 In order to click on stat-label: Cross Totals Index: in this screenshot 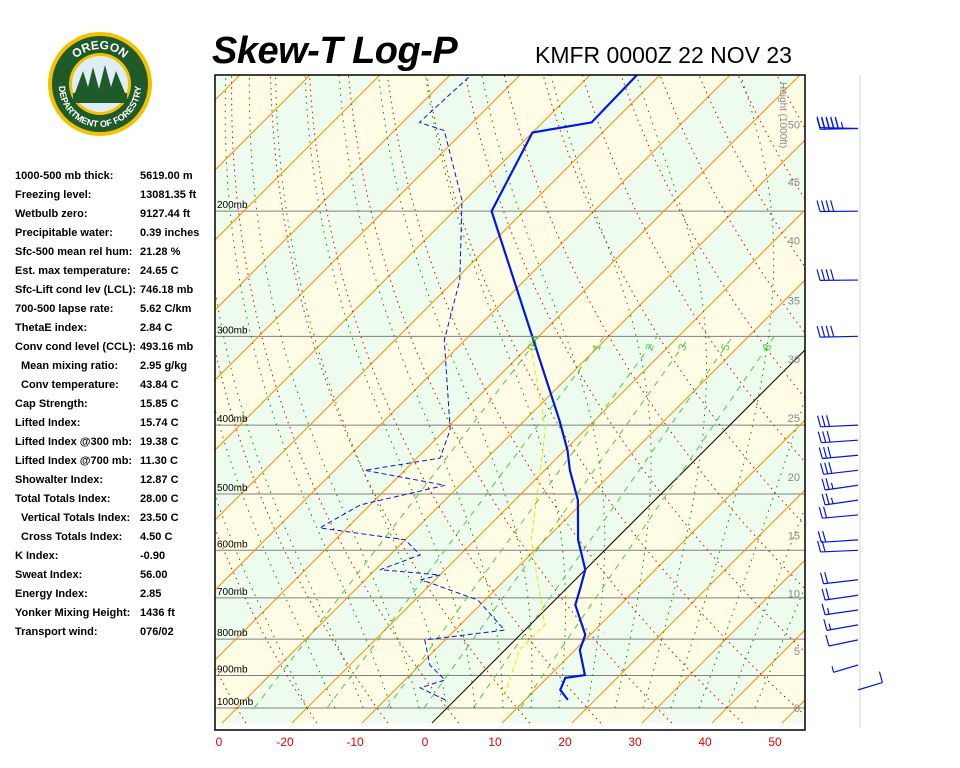, I will do `click(72, 537)`.